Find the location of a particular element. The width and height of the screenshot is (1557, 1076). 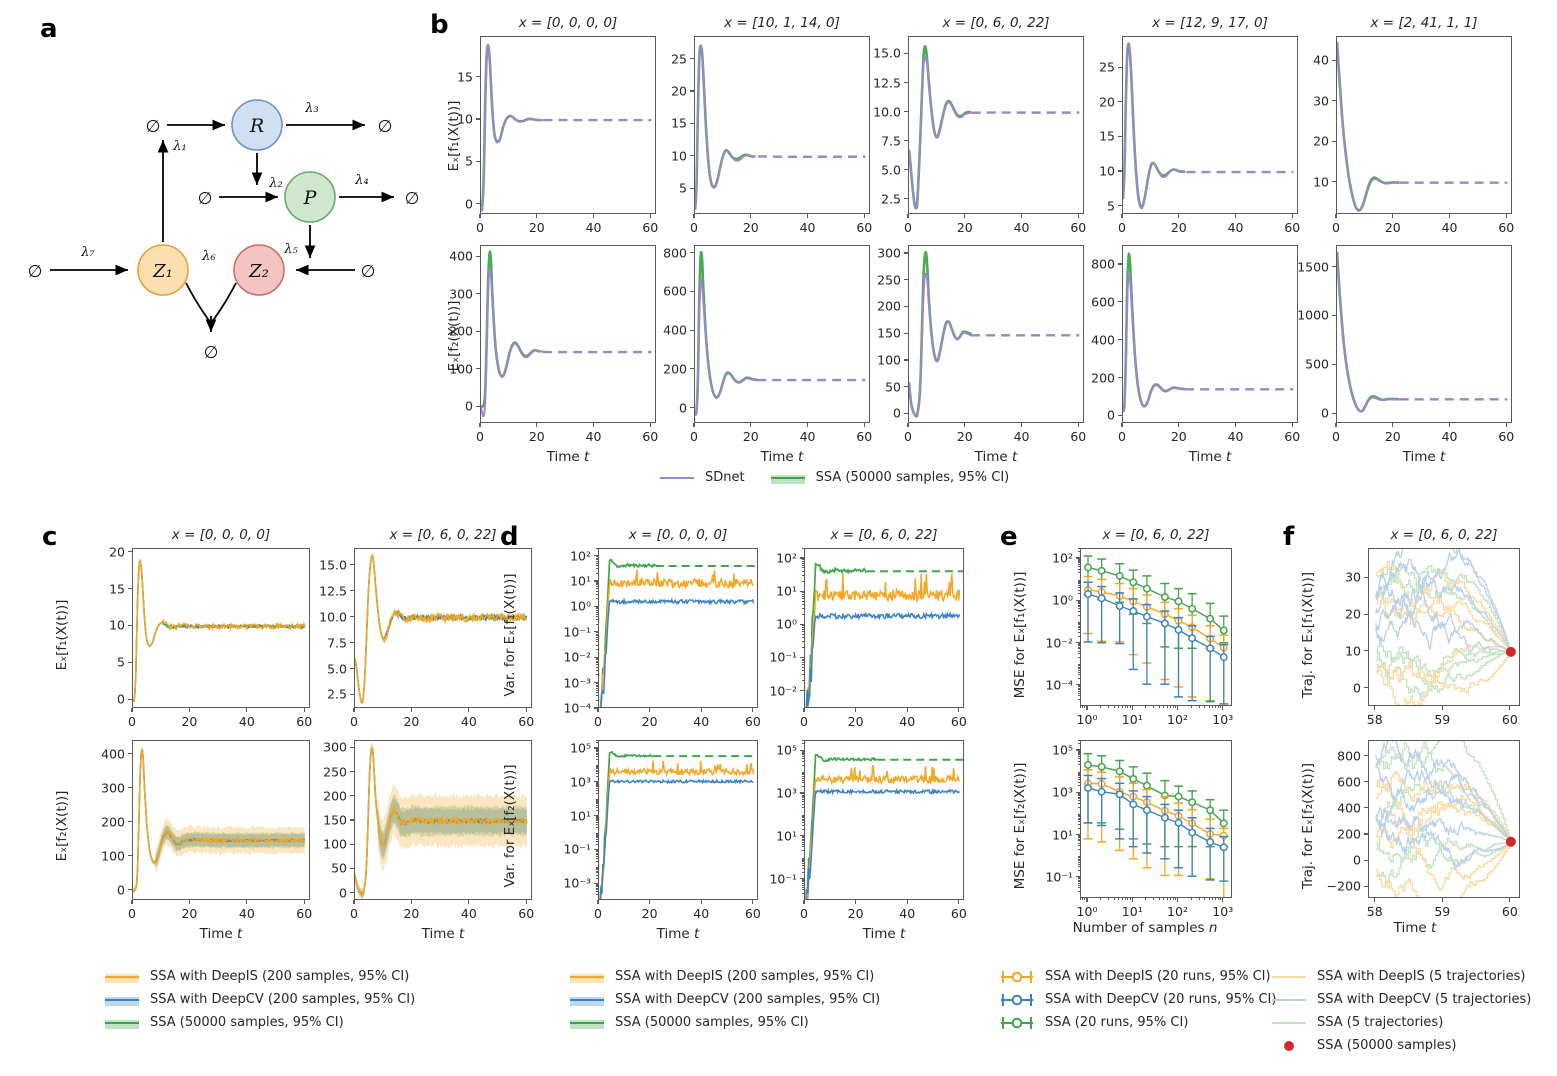

legend-item: SSA with DeepIS (200 samples, 95% CI) is located at coordinates (725, 976).